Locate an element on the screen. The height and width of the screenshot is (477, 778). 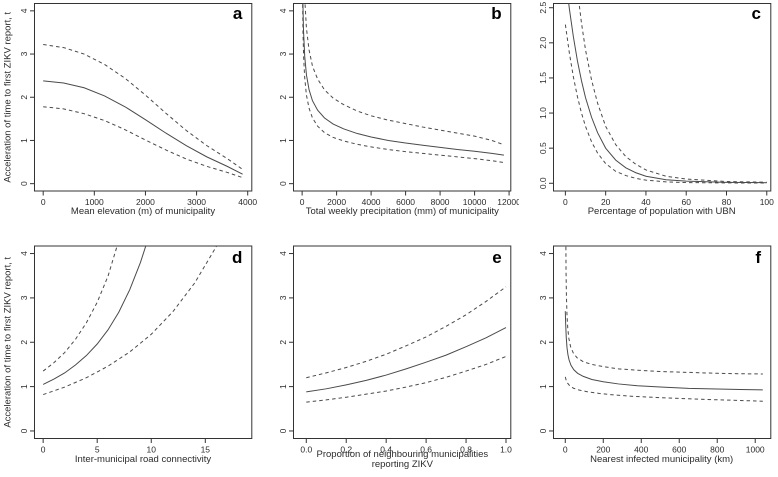
panel-d-x-axis-title: Inter-municipal road connectivity is located at coordinates (143, 459).